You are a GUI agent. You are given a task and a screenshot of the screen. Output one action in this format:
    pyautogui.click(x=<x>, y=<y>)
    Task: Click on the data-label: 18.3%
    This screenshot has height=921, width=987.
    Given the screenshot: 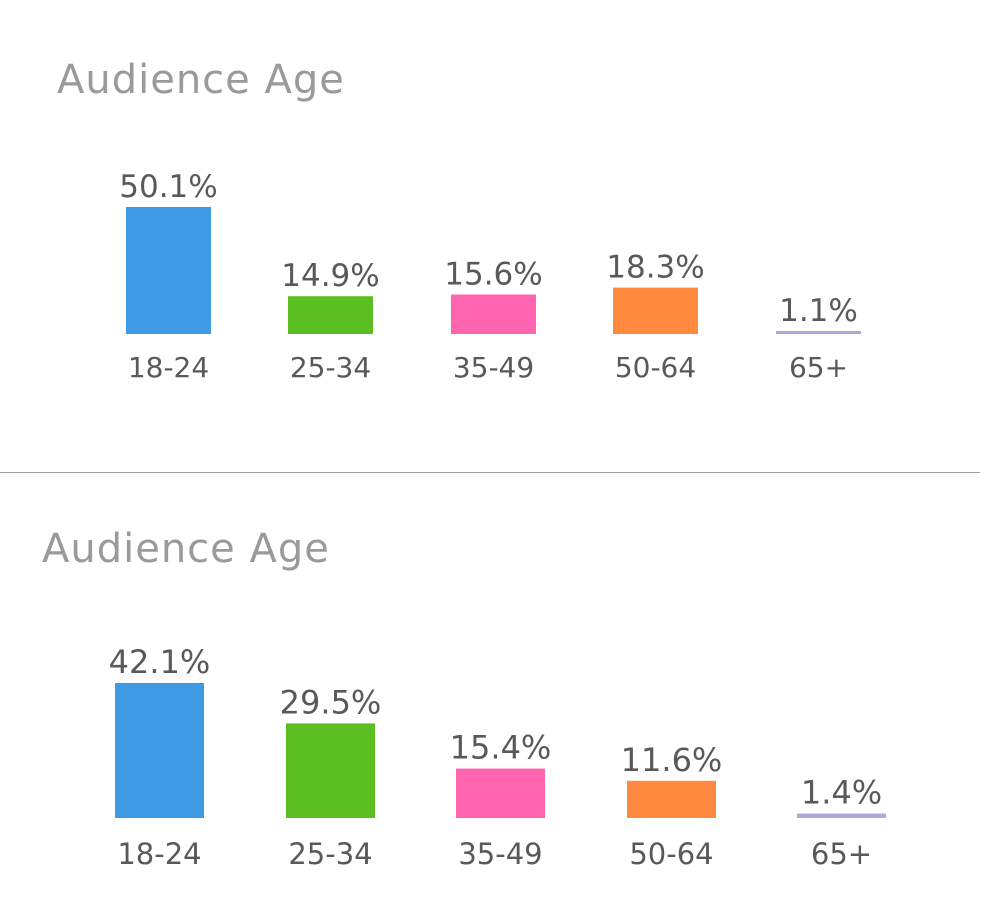 What is the action you would take?
    pyautogui.click(x=655, y=268)
    